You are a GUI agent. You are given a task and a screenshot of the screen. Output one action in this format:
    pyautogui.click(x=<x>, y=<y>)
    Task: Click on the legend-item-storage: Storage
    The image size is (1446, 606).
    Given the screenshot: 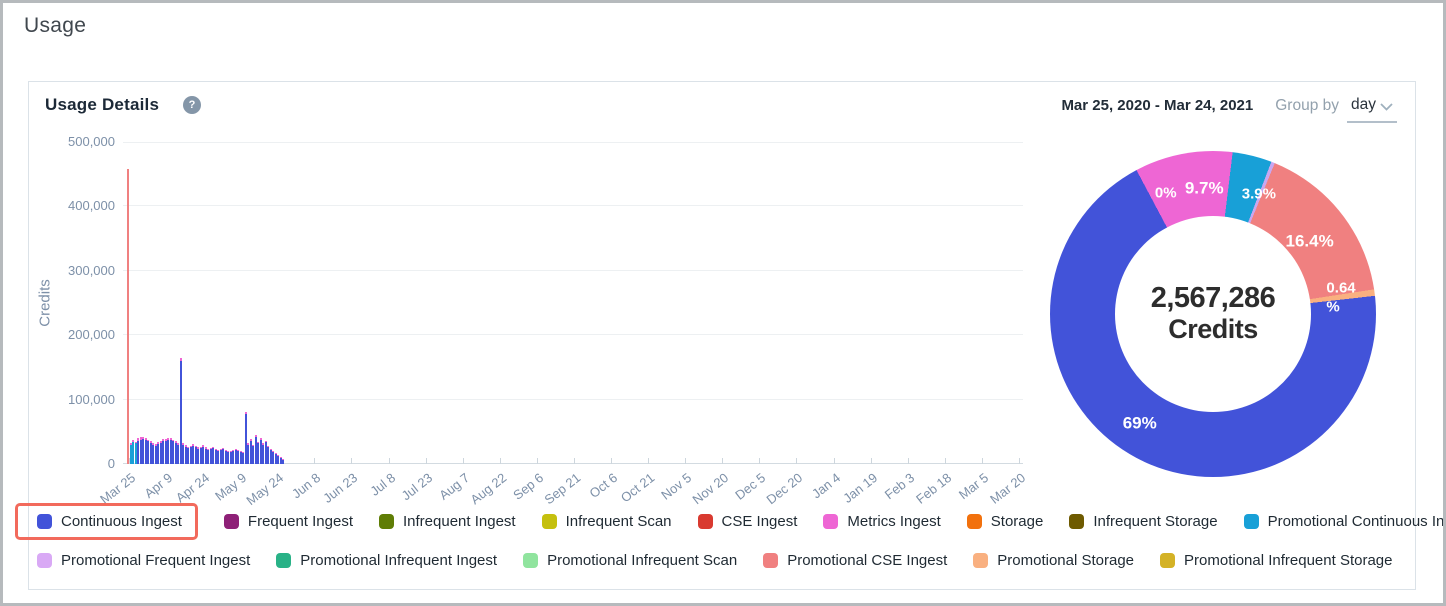 What is the action you would take?
    pyautogui.click(x=1004, y=521)
    